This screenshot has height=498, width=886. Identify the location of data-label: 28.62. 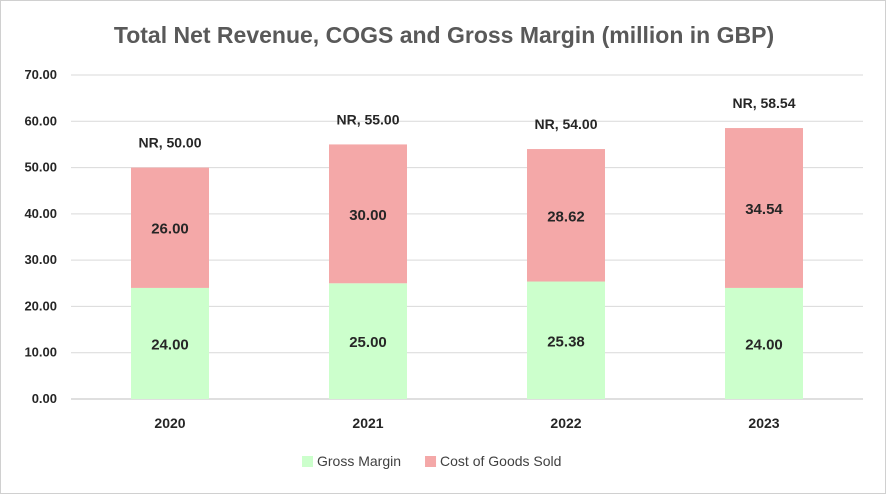
(566, 216).